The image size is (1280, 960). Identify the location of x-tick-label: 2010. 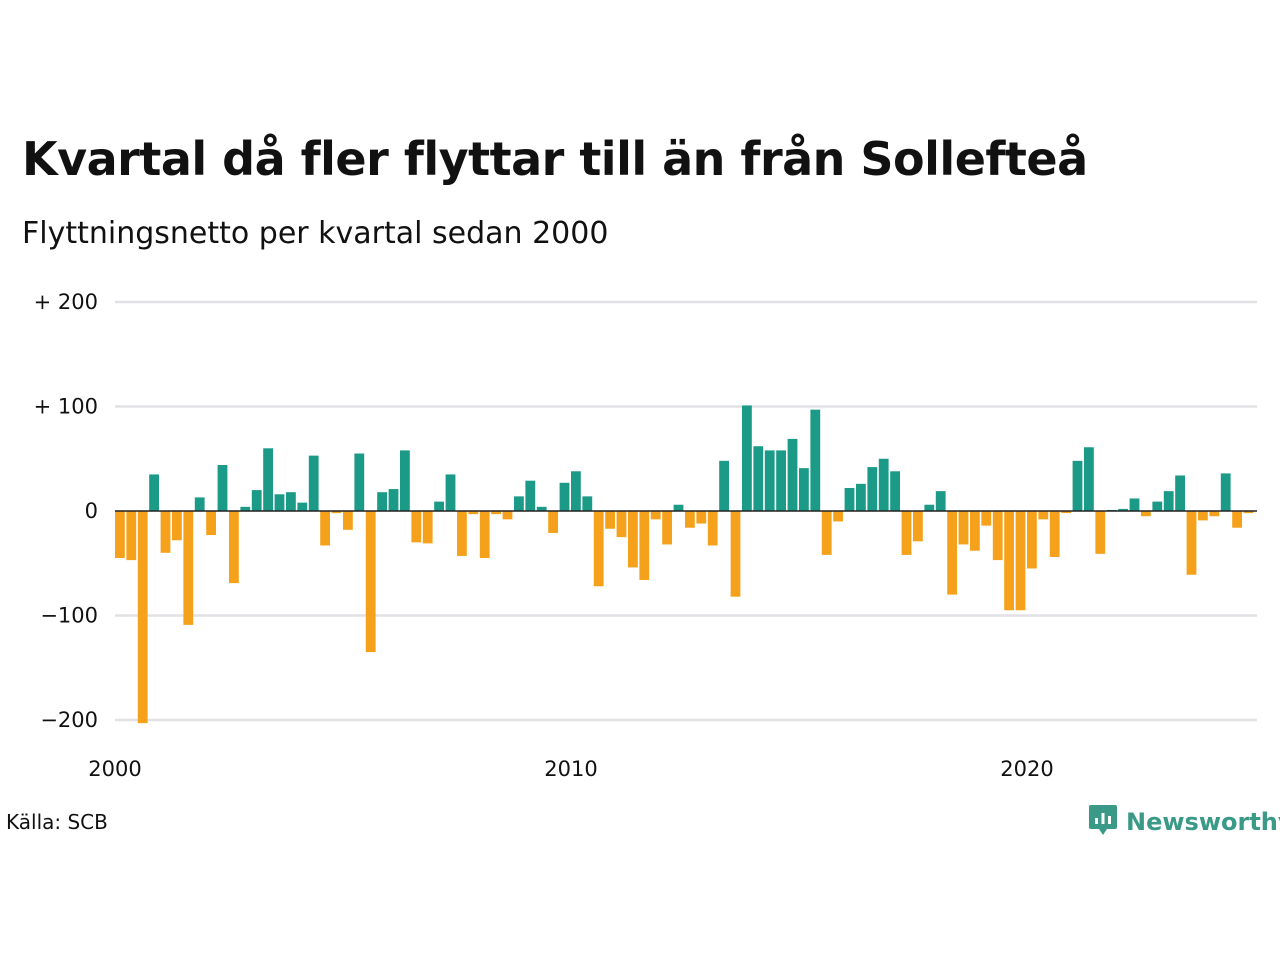
(570, 769).